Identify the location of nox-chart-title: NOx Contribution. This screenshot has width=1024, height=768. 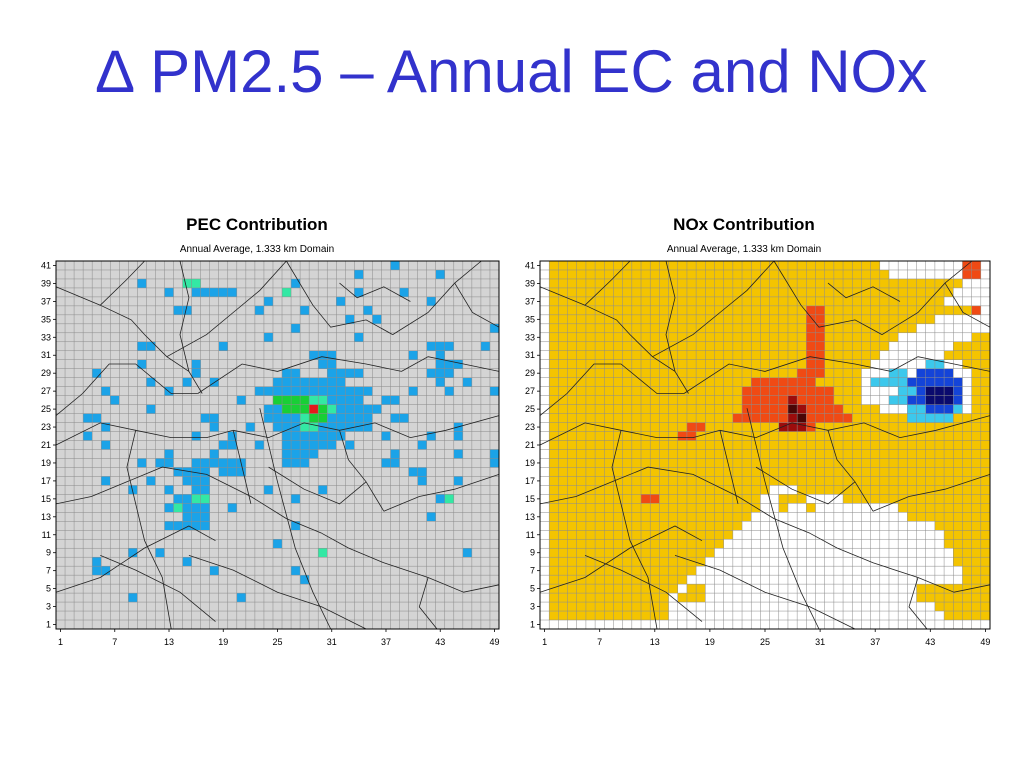
(744, 224).